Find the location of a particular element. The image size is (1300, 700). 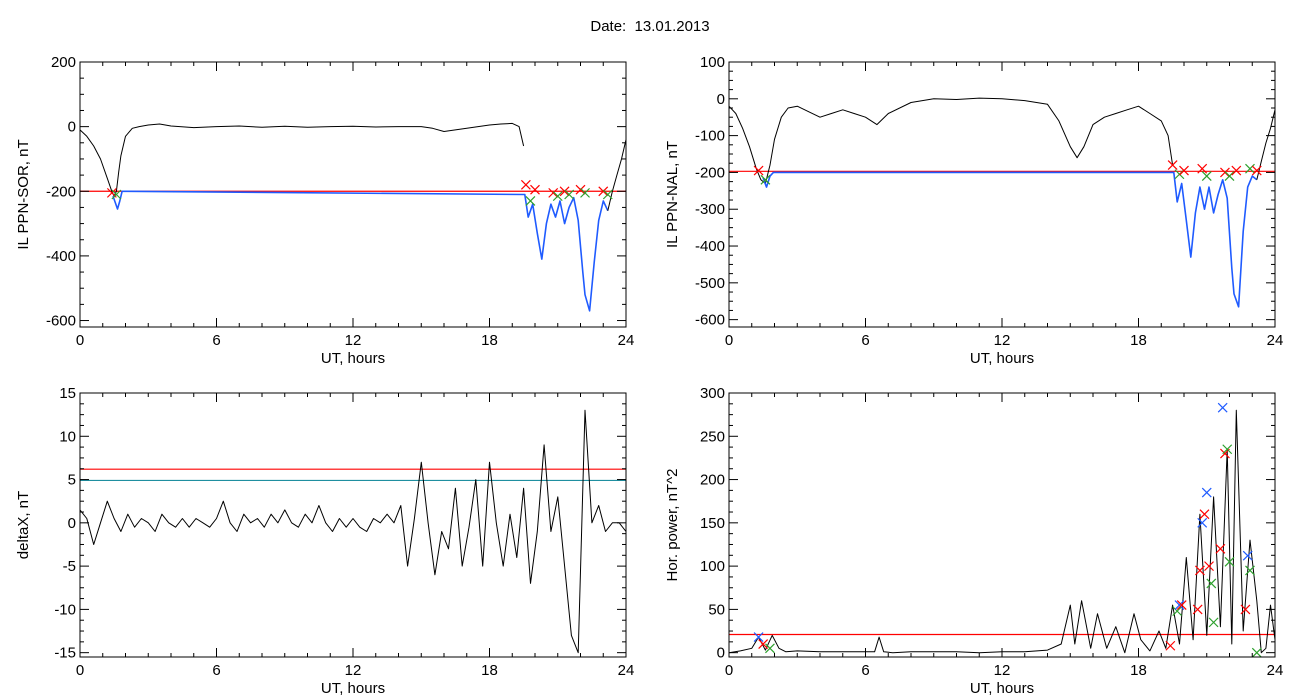

p4-marker-0-stroke-b is located at coordinates (758, 637).